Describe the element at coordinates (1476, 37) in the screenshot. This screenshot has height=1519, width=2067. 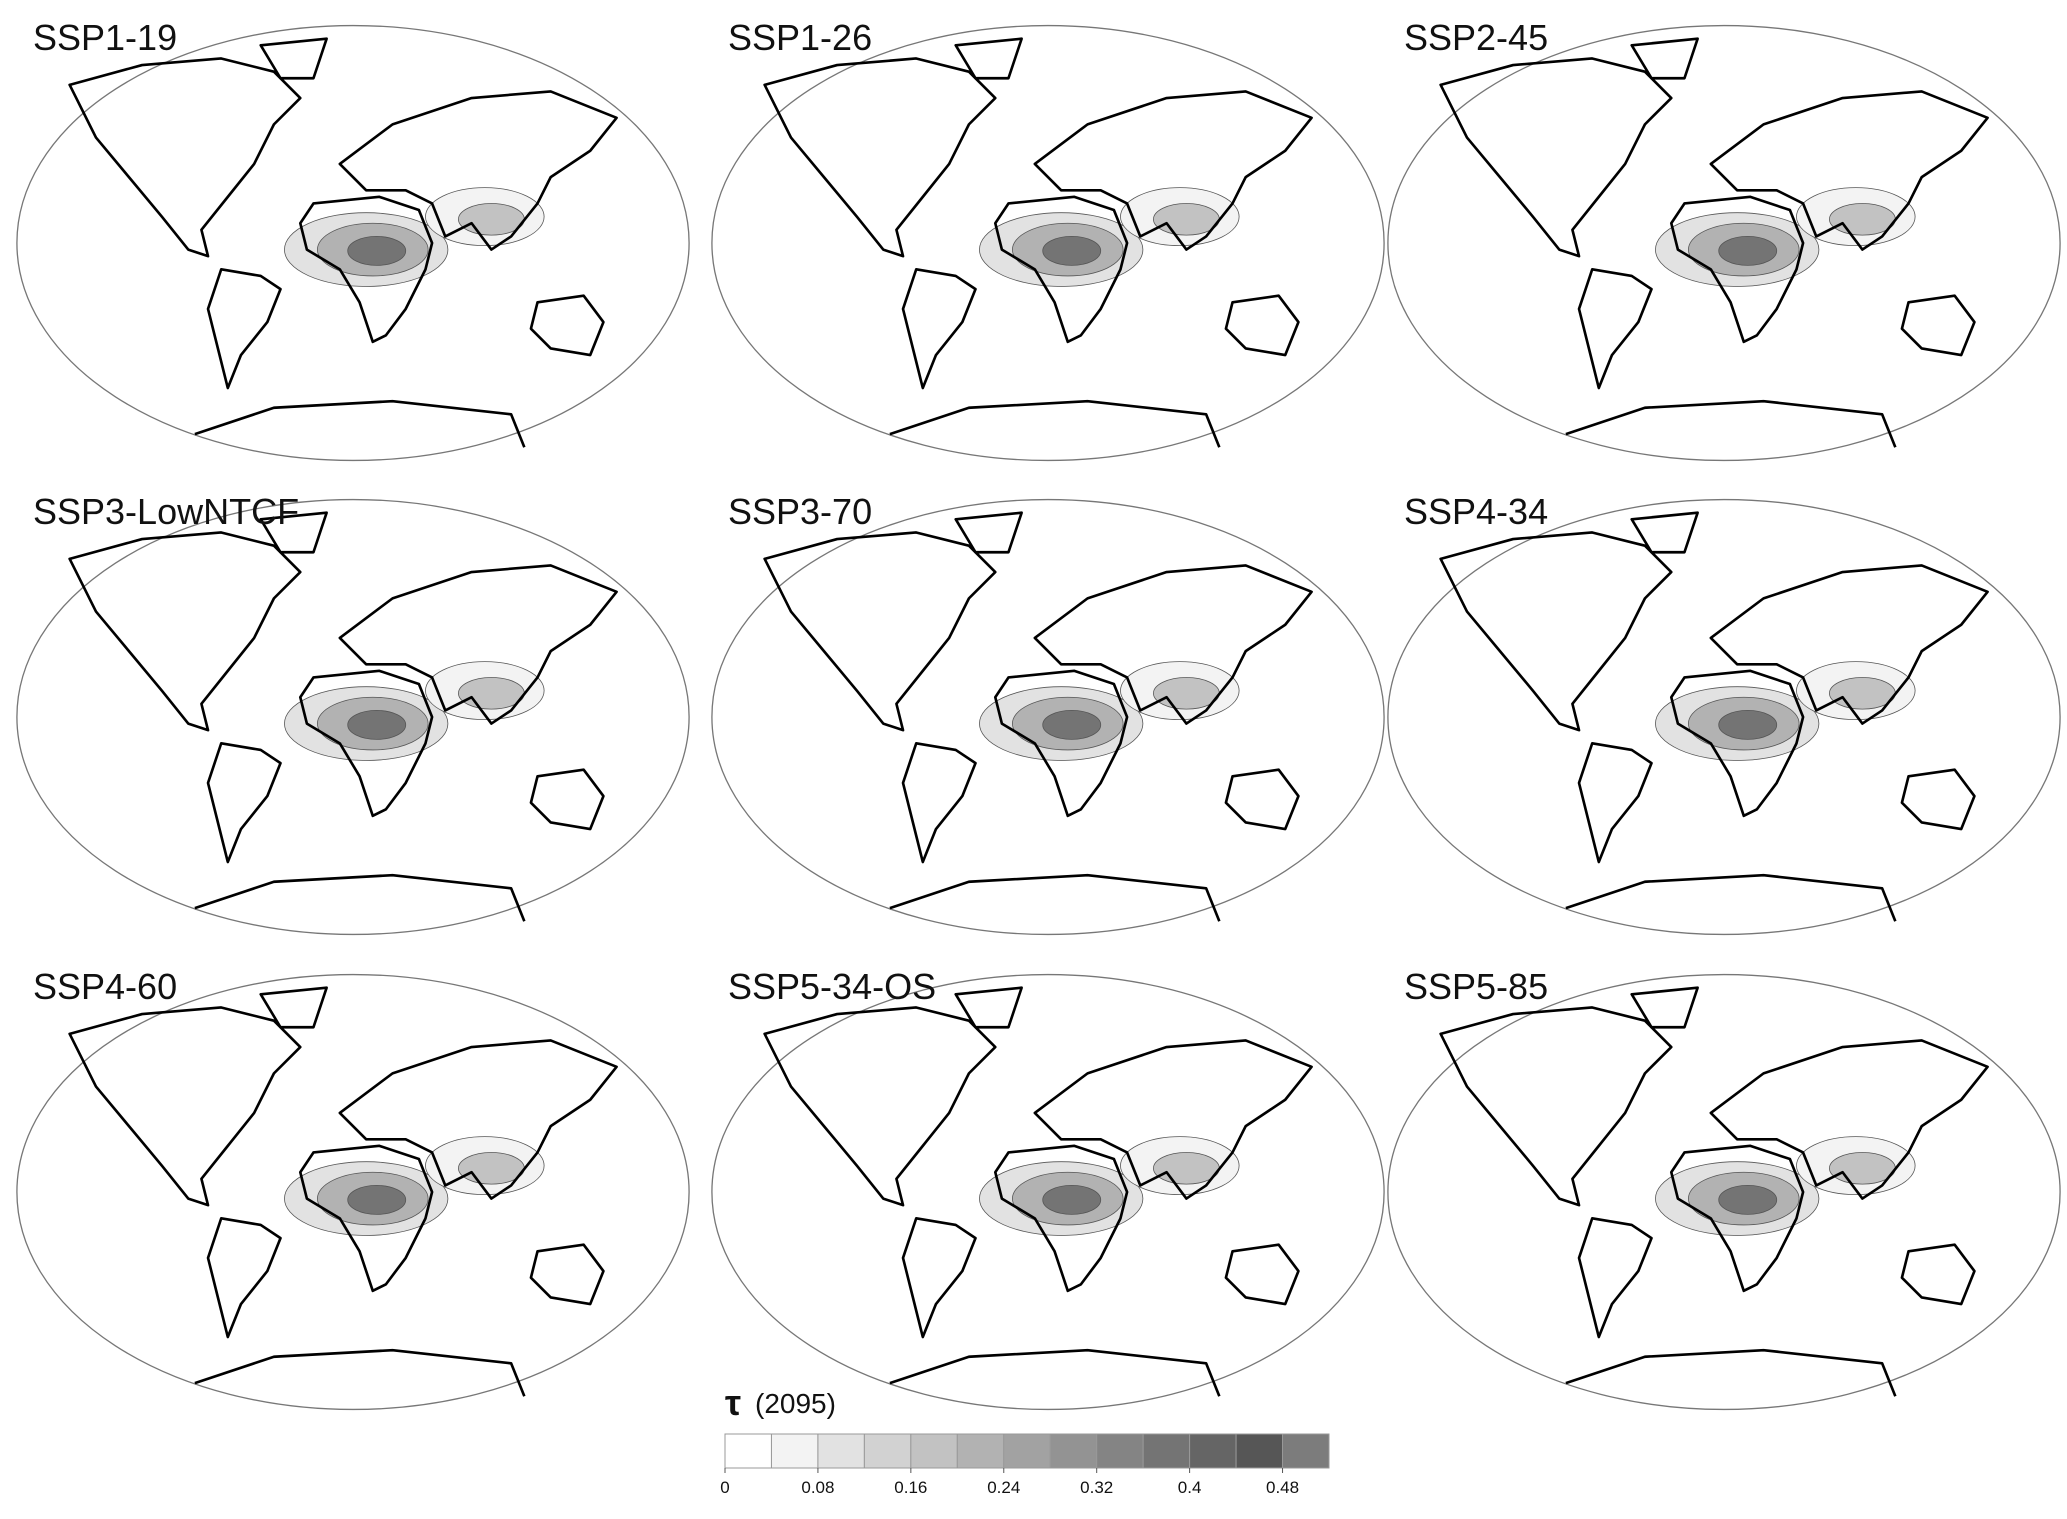
I see `panel-title: SSP2-45` at that location.